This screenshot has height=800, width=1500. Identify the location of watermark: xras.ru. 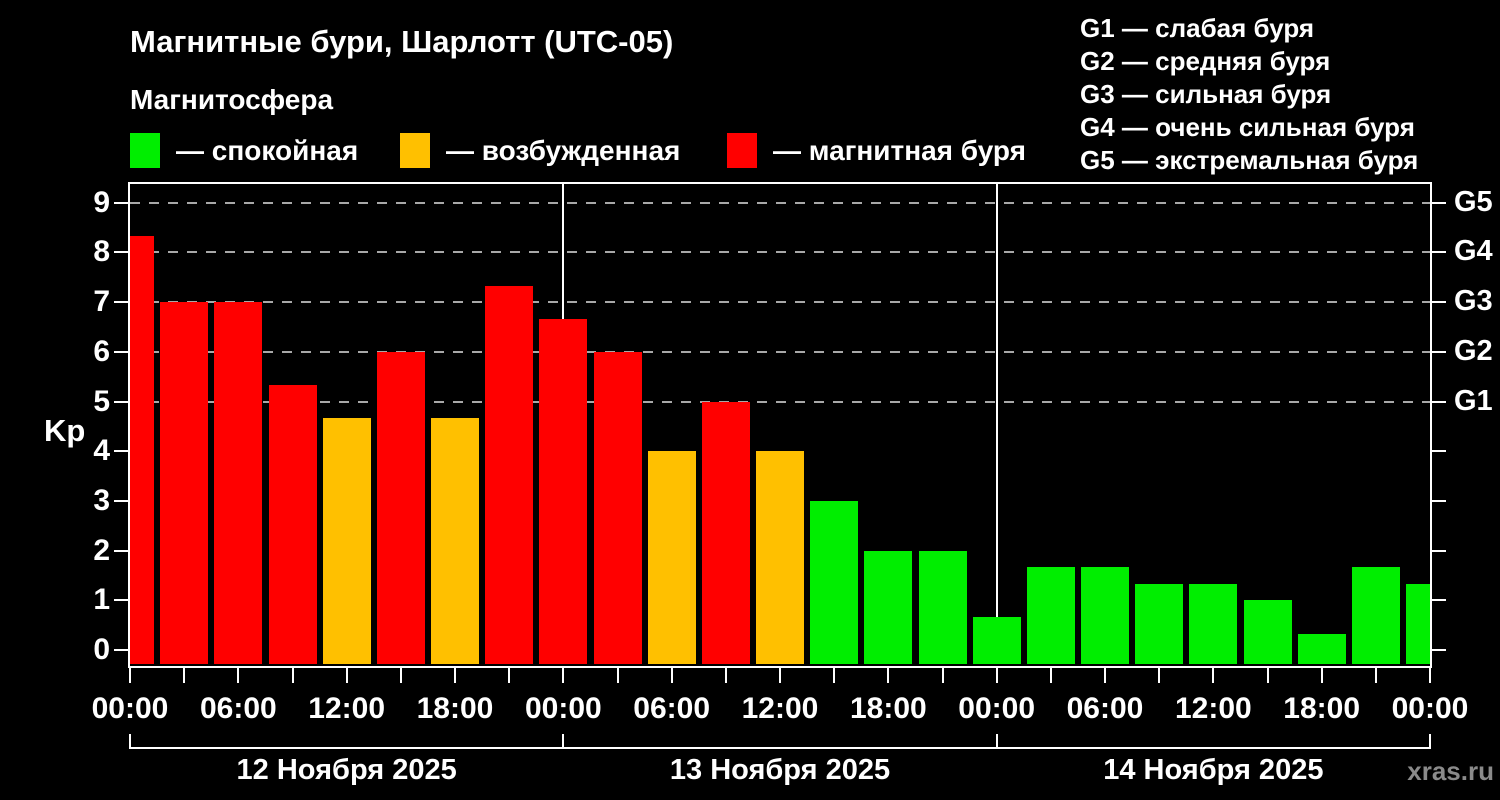
(1450, 771).